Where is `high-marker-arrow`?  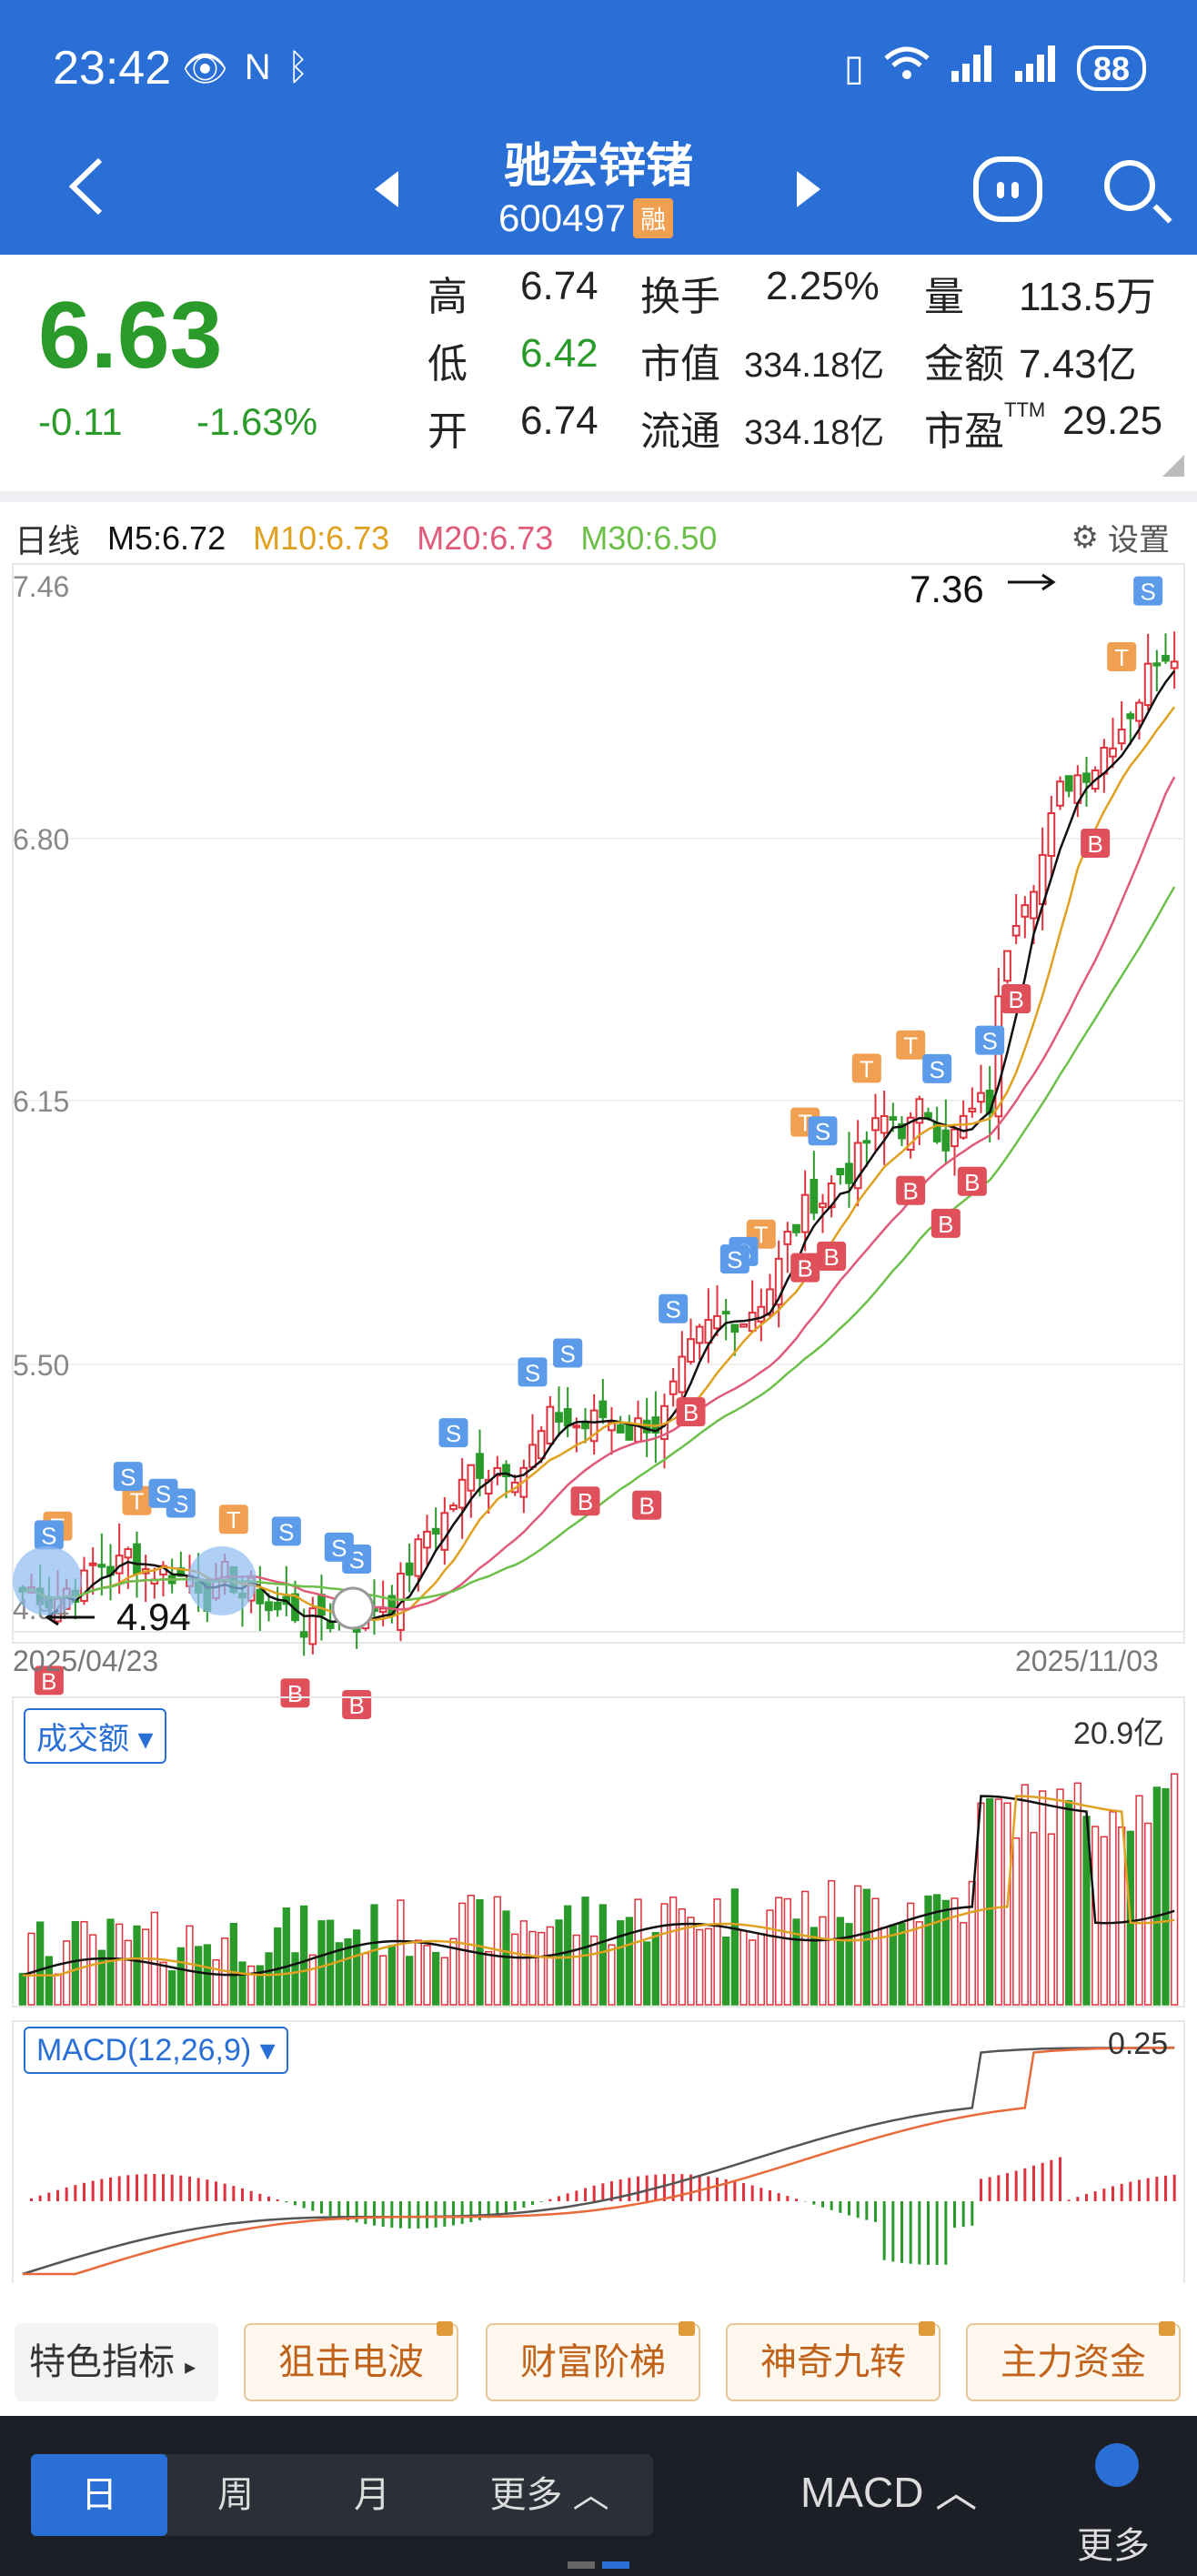 high-marker-arrow is located at coordinates (1032, 582).